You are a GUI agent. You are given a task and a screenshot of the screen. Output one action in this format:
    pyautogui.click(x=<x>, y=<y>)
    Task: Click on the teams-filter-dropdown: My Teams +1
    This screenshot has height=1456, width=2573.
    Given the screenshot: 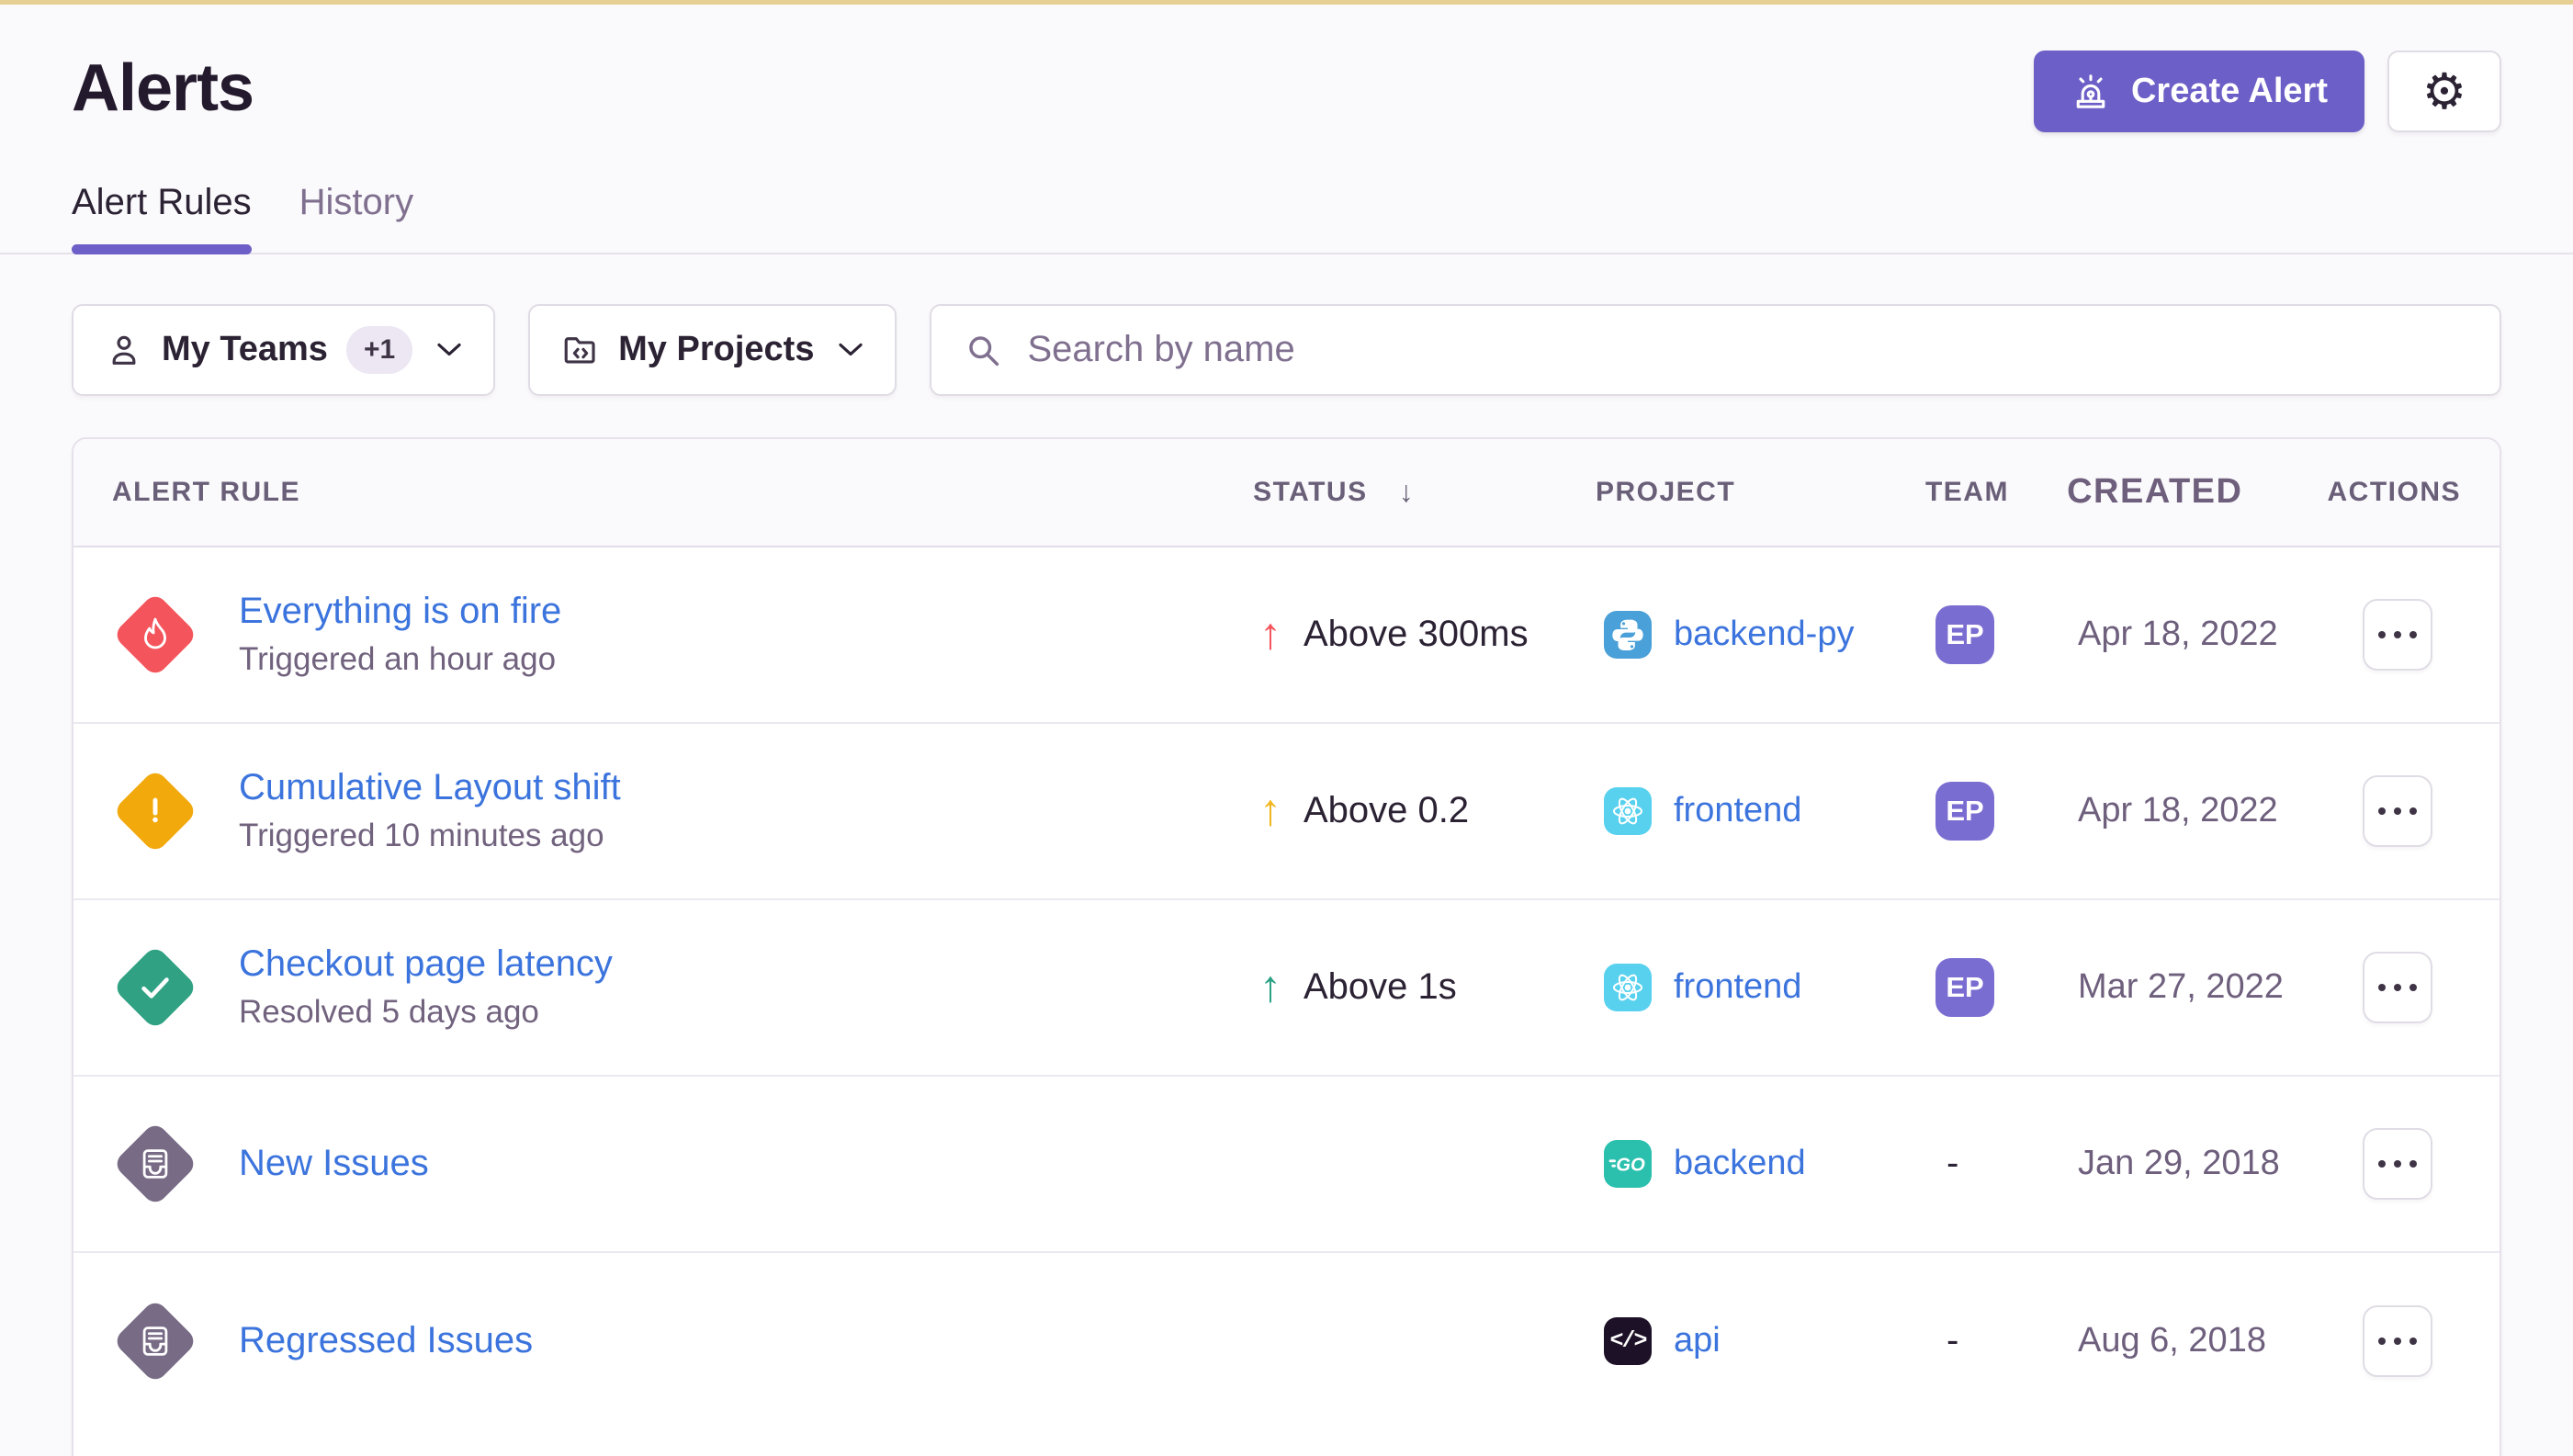 What is the action you would take?
    pyautogui.click(x=284, y=349)
    